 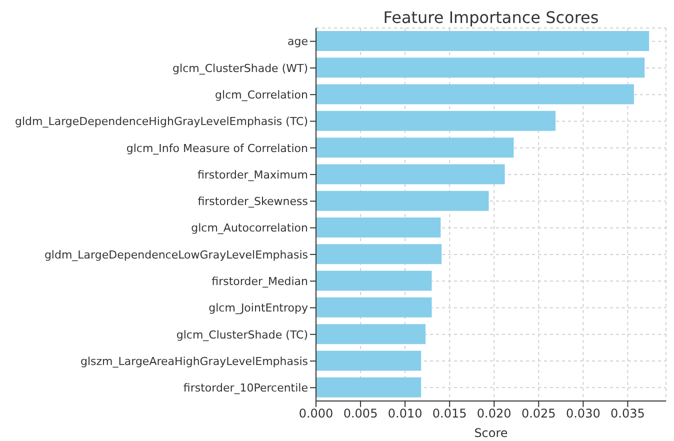 What do you see at coordinates (258, 308) in the screenshot?
I see `y-tick-label: glcm_JointEntropy` at bounding box center [258, 308].